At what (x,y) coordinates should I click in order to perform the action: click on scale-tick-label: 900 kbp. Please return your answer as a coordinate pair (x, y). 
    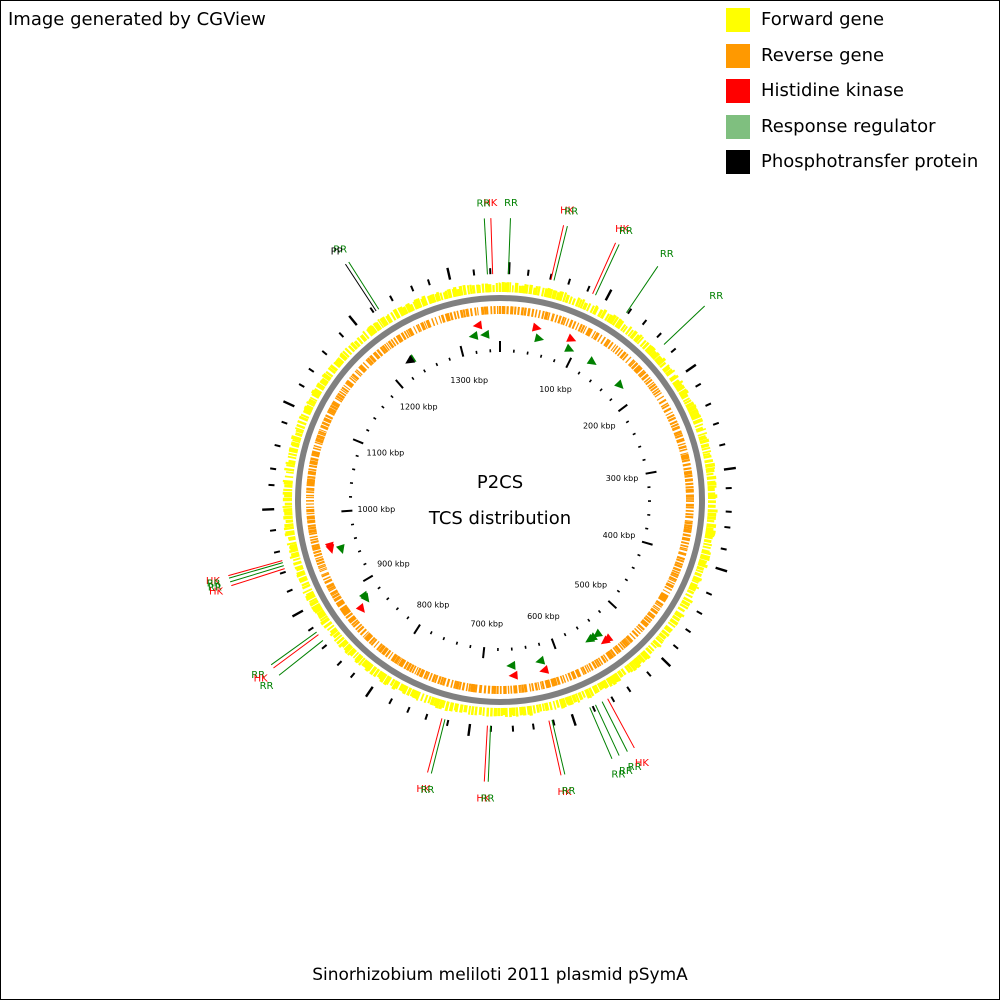
    Looking at the image, I should click on (393, 563).